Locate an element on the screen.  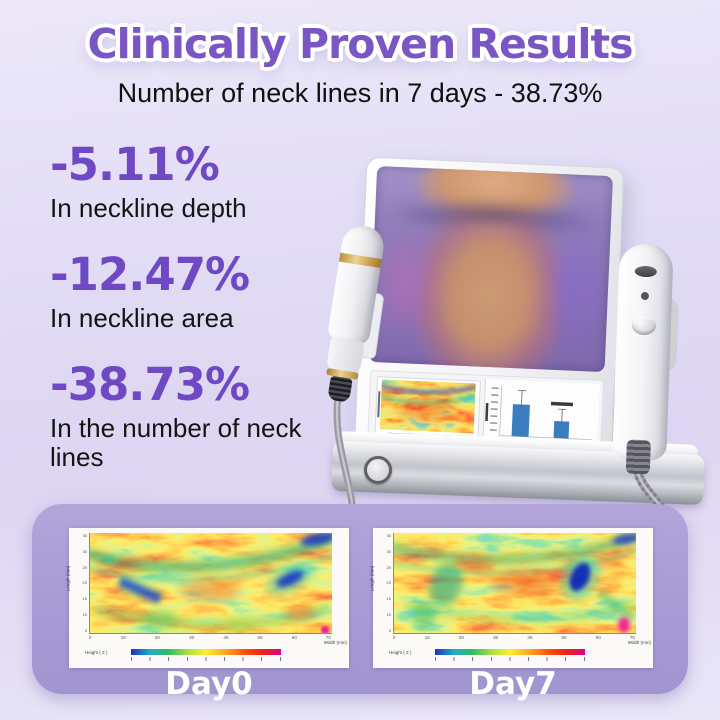
day0-colorbar-label: Height ( Z ) is located at coordinates (96, 652).